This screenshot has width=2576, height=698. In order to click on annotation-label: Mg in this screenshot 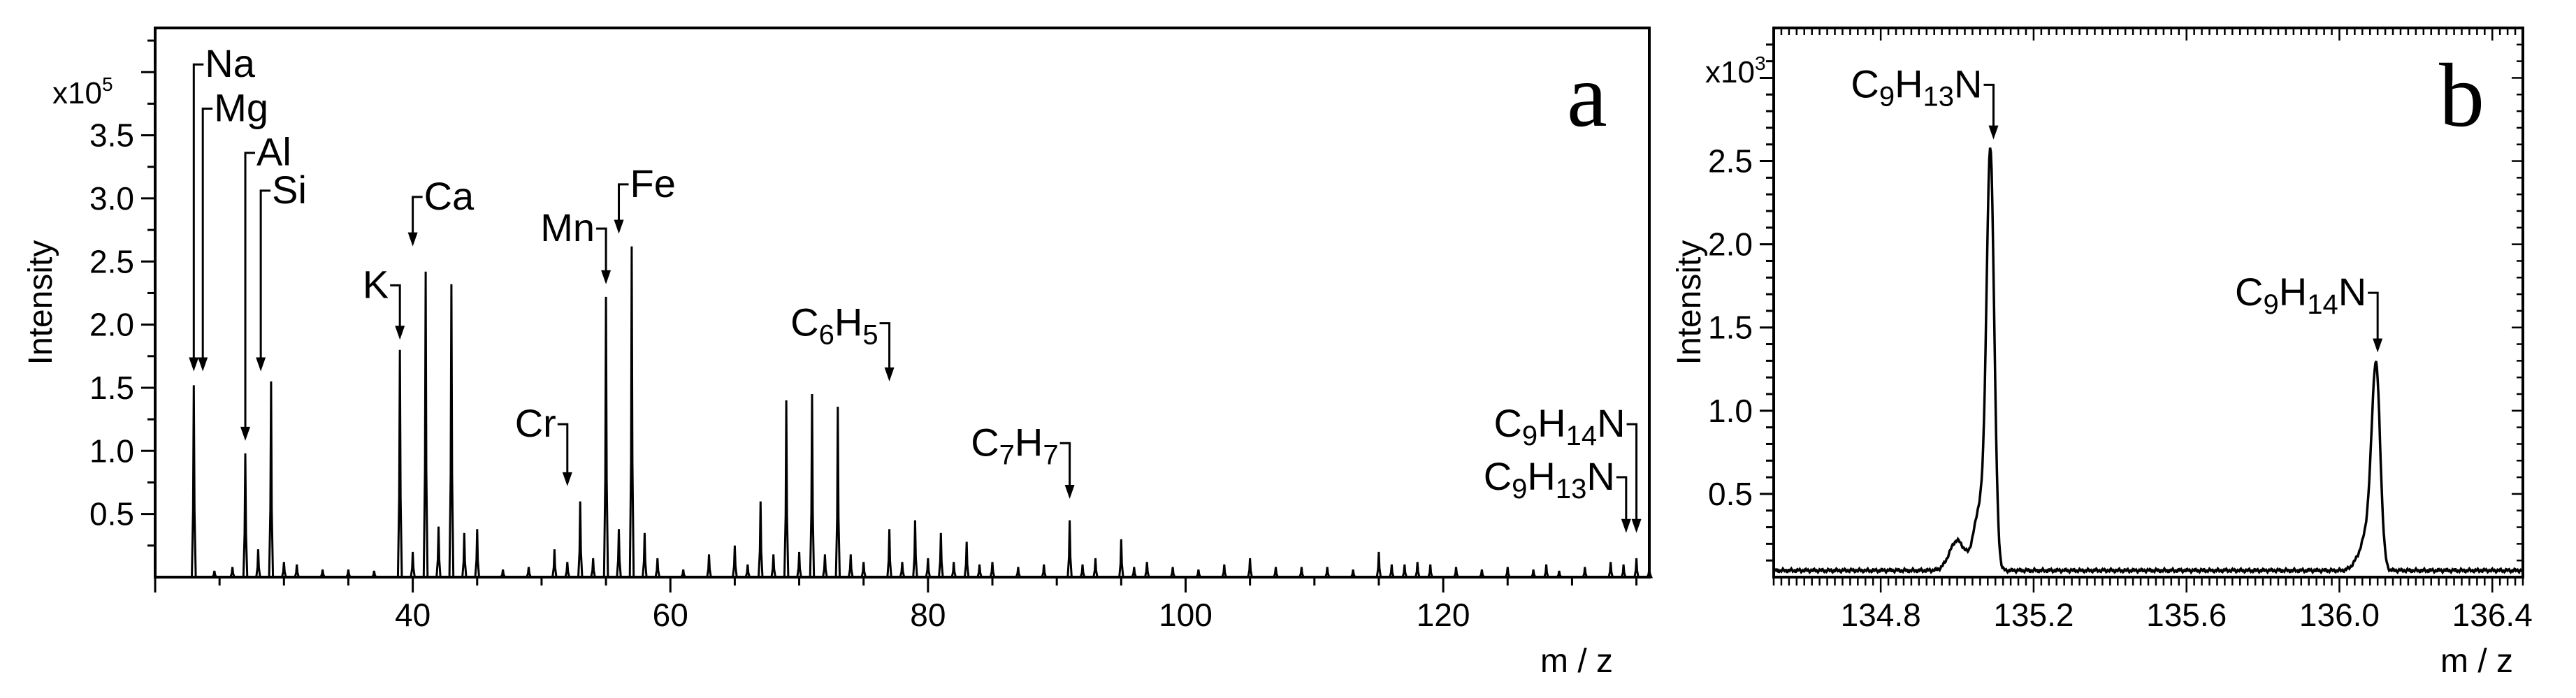, I will do `click(241, 107)`.